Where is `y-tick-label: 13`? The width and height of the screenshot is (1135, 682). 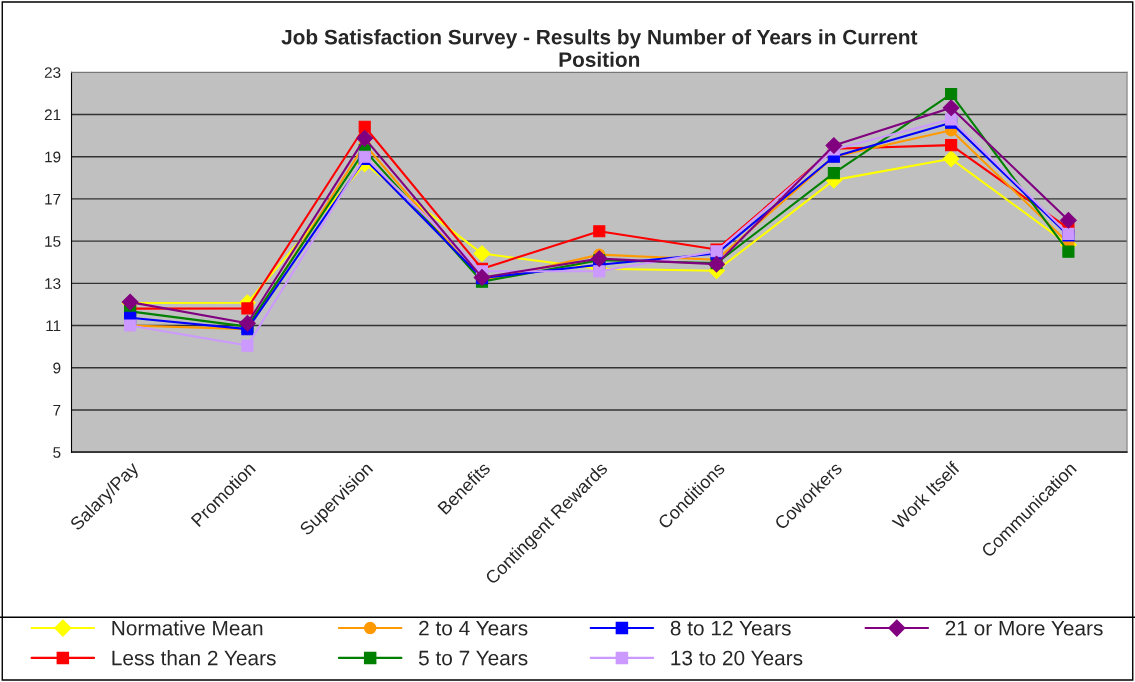
y-tick-label: 13 is located at coordinates (53, 284).